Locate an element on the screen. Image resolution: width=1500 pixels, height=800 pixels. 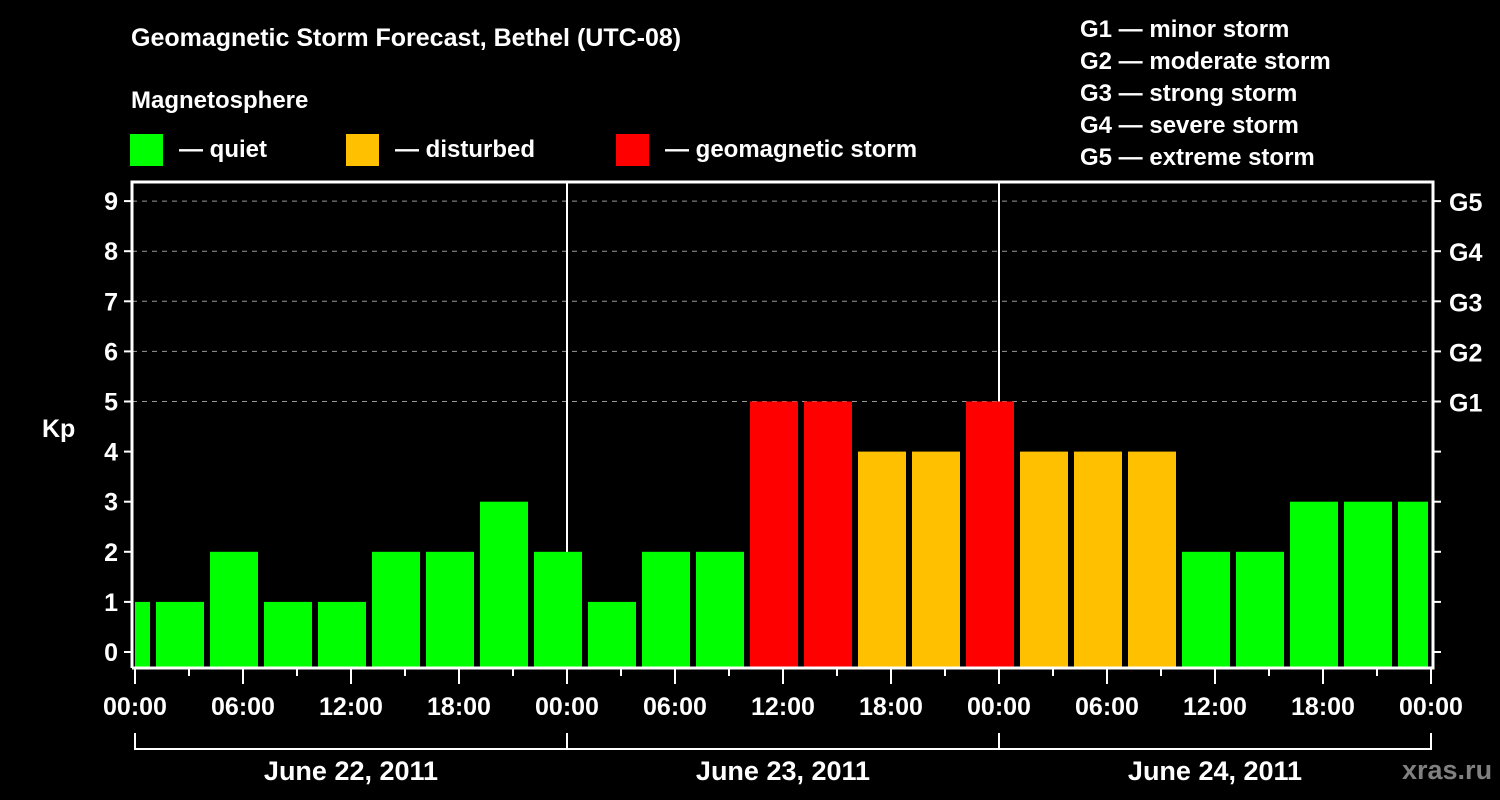
g-scale-item: G1 — minor storm is located at coordinates (1185, 29).